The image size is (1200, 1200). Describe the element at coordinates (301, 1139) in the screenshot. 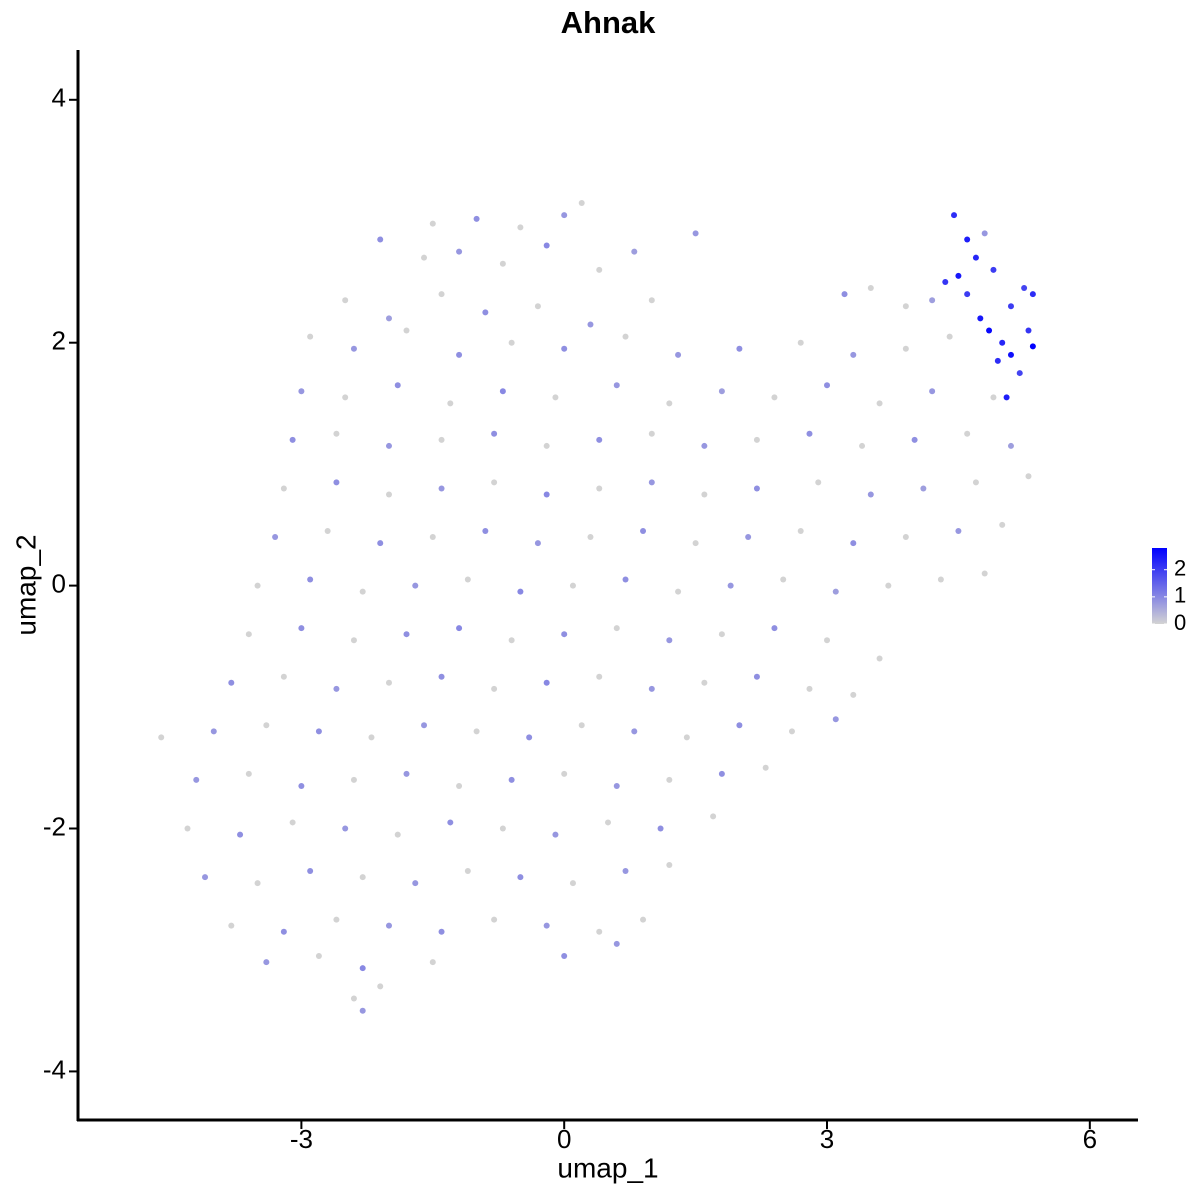

I see `x-tick-label: -3` at that location.